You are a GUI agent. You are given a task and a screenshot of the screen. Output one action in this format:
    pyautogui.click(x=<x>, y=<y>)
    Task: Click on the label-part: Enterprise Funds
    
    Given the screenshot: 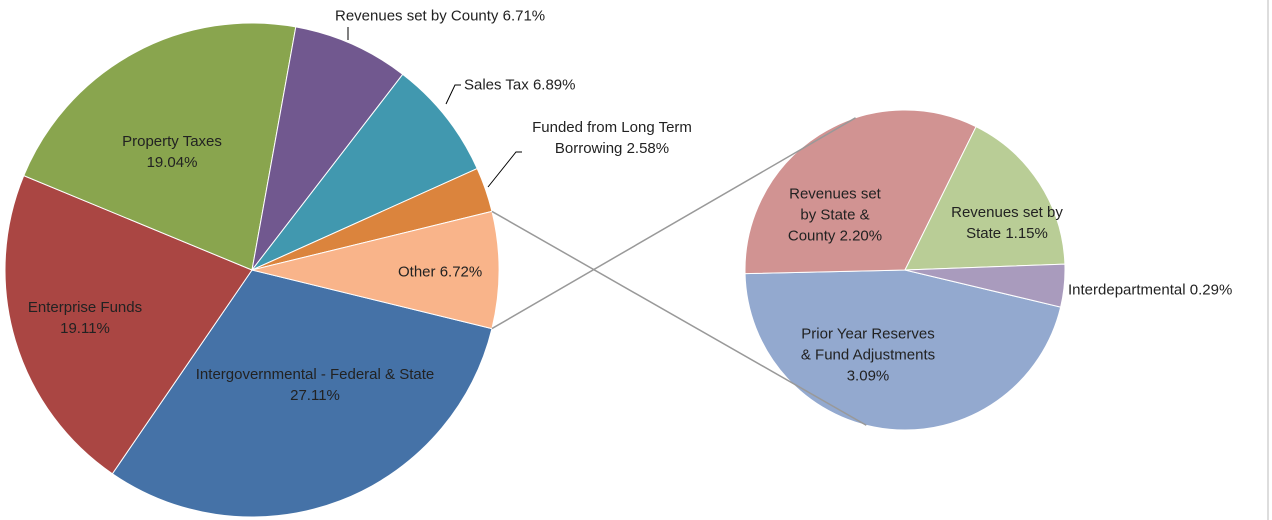 What is the action you would take?
    pyautogui.click(x=85, y=307)
    